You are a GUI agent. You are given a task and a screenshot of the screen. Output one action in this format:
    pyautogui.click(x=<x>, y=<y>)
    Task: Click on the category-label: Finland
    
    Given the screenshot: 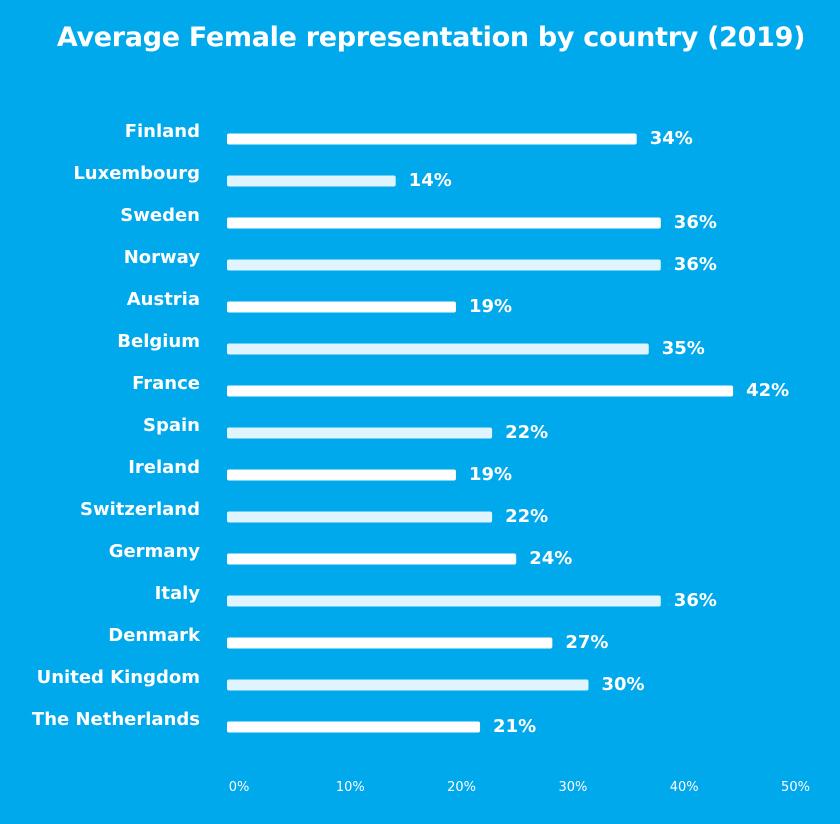 What is the action you would take?
    pyautogui.click(x=162, y=131)
    